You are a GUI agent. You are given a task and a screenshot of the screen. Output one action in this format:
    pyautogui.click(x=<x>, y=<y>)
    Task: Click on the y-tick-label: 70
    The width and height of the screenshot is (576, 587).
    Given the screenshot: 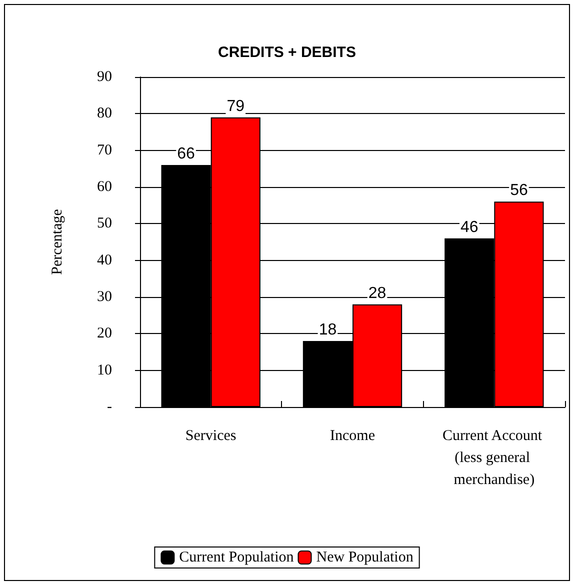 What is the action you would take?
    pyautogui.click(x=104, y=150)
    